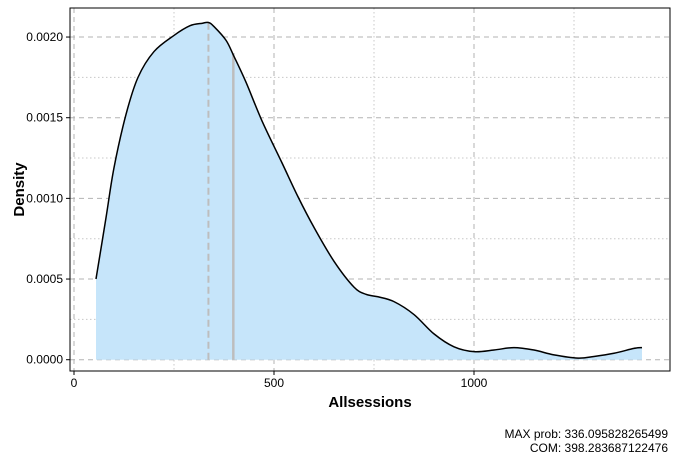  What do you see at coordinates (586, 434) in the screenshot?
I see `max-prob-caption: MAX prob: 336.095828265499` at bounding box center [586, 434].